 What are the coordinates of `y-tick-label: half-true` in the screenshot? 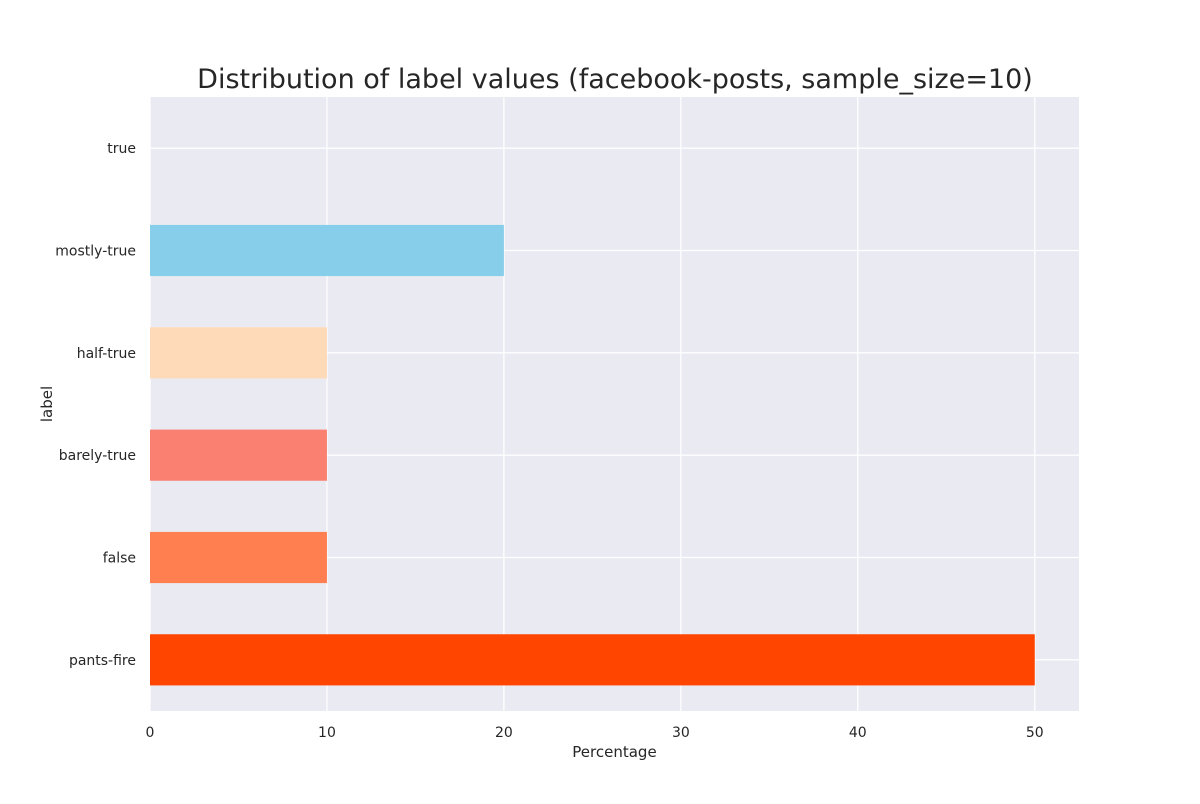 It's located at (106, 354).